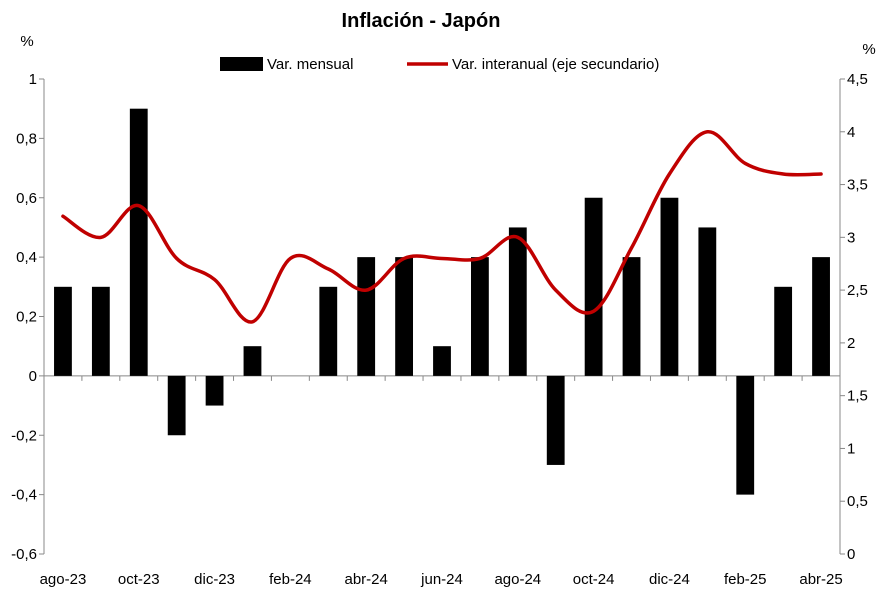  What do you see at coordinates (857, 185) in the screenshot?
I see `y2-tick-label: 3,5` at bounding box center [857, 185].